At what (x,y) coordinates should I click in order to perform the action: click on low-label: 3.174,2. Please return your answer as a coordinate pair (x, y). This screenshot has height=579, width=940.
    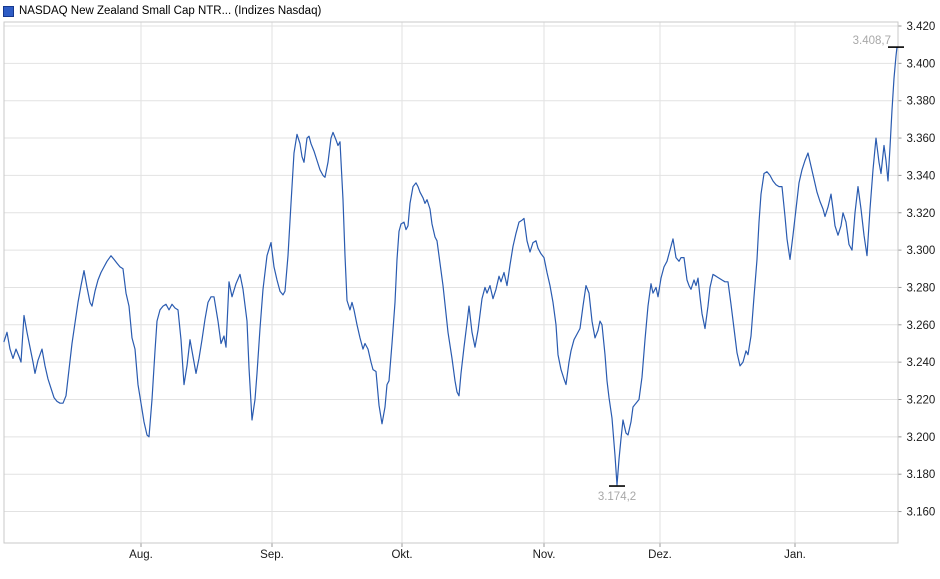
    Looking at the image, I should click on (617, 497).